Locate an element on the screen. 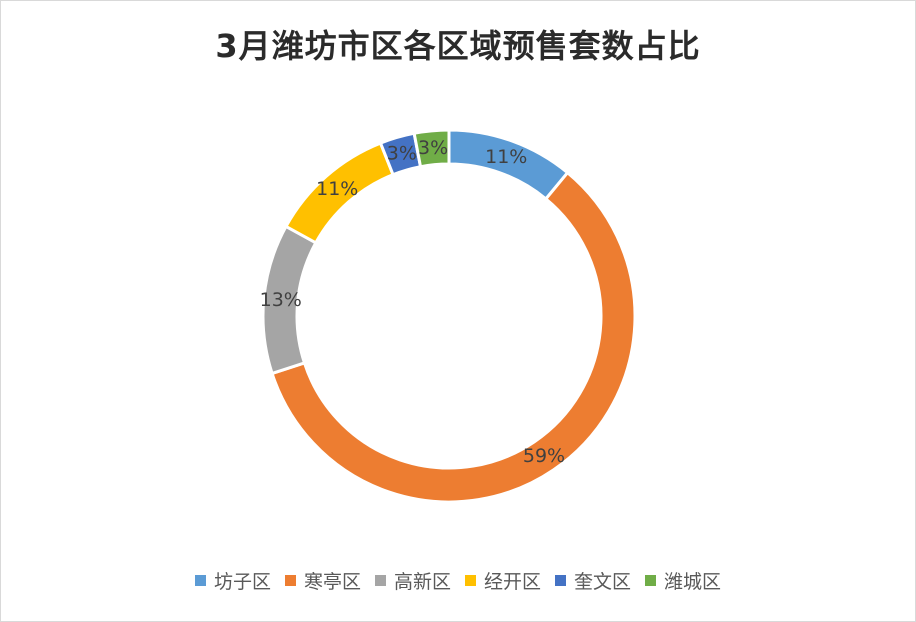  legend-label-4: 奎文区 is located at coordinates (603, 582).